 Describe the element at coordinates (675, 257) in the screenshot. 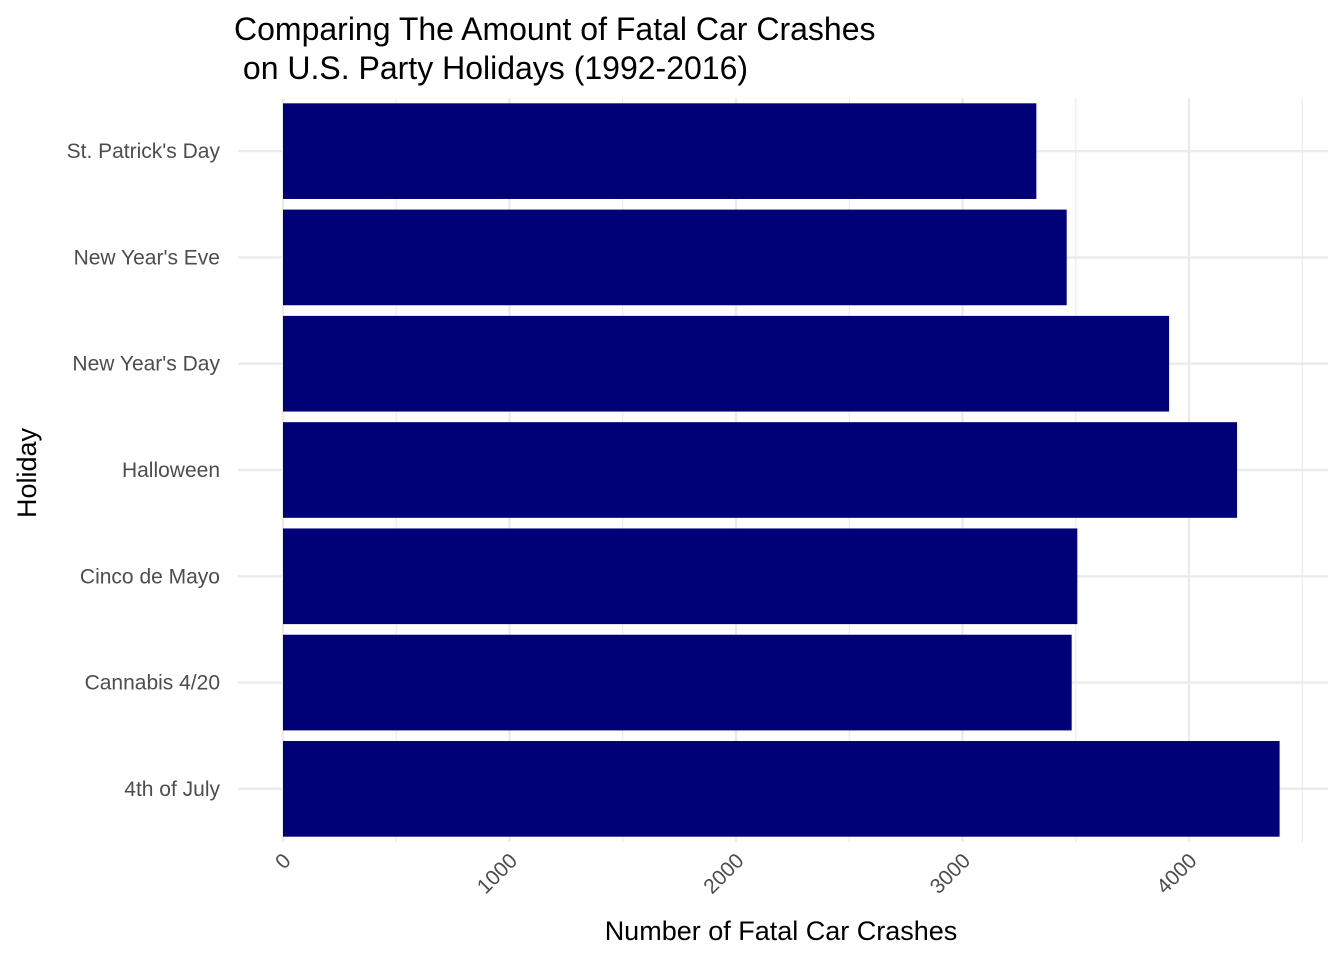

I see `bar-new-year-s-eve` at that location.